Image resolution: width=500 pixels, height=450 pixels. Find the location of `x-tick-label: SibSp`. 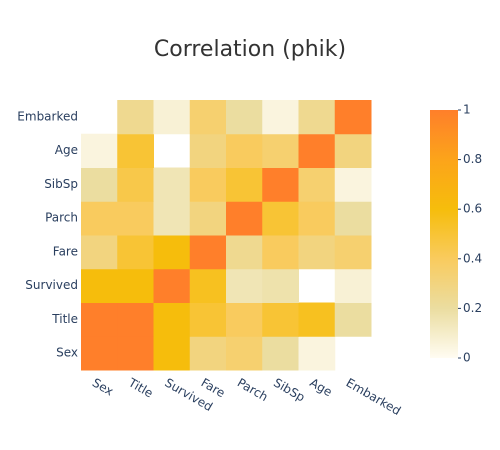

x-tick-label: SibSp is located at coordinates (289, 390).